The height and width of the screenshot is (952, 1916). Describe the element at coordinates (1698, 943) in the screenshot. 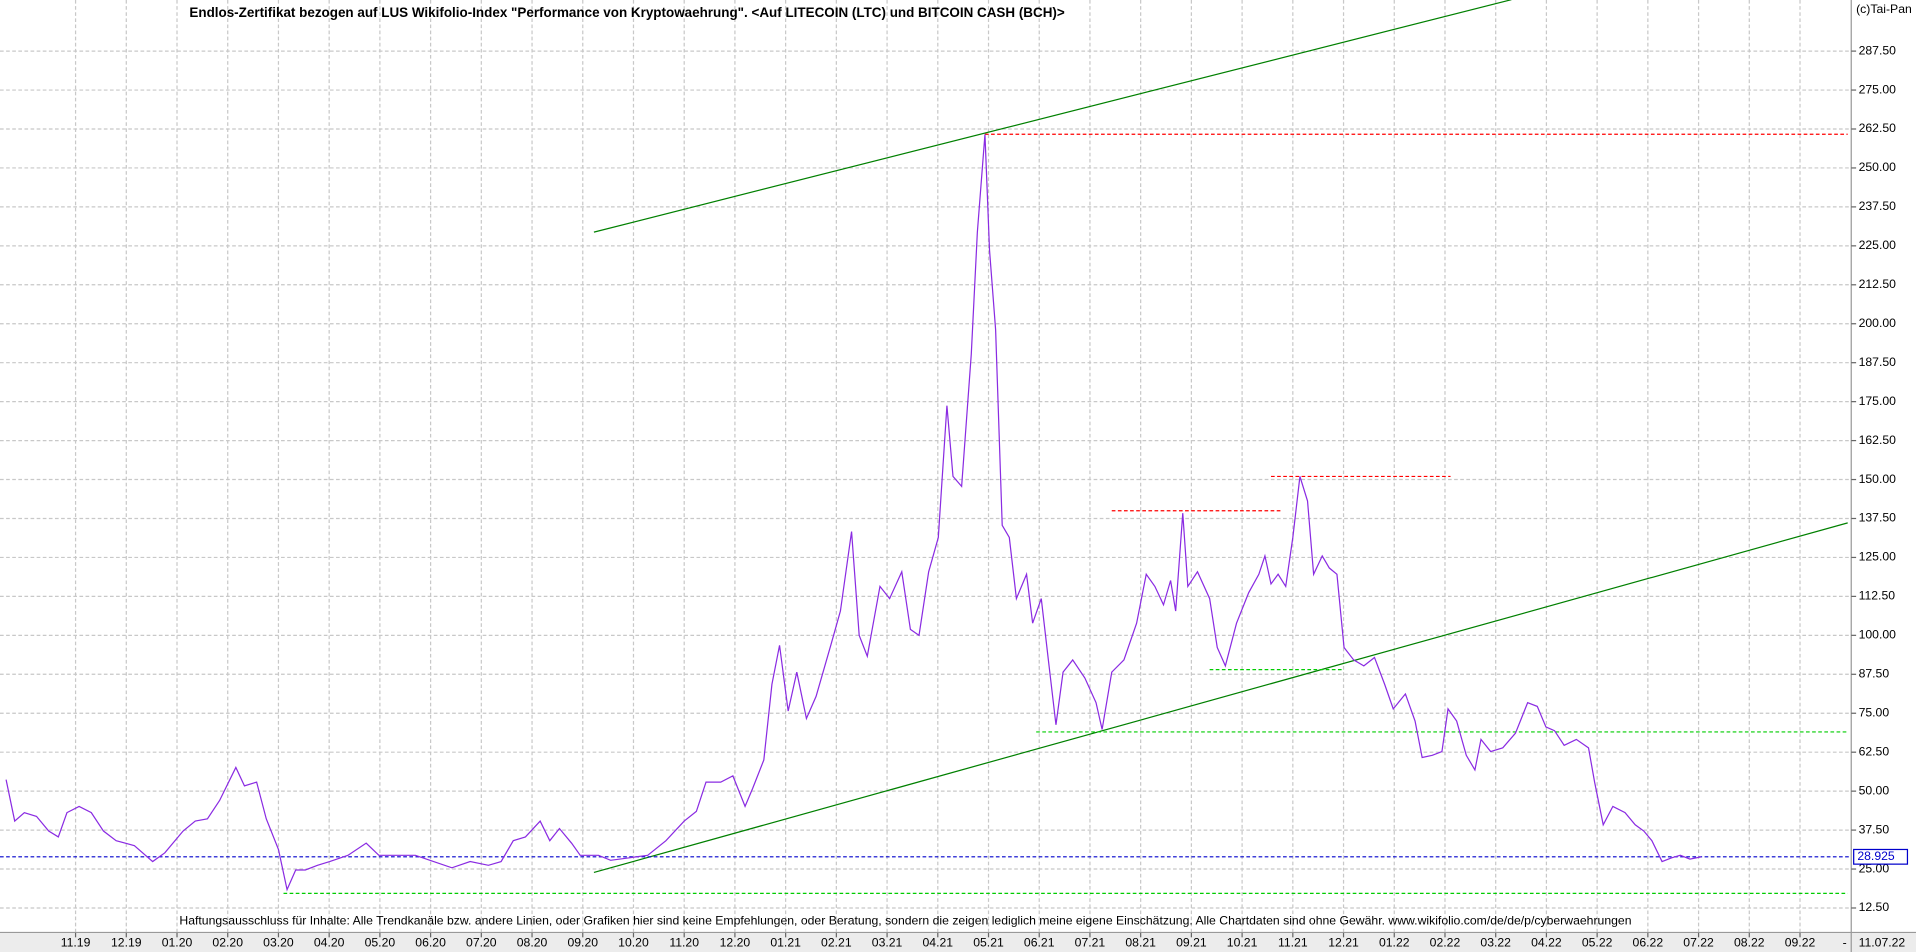

I see `x-tick-label: 07.22` at that location.